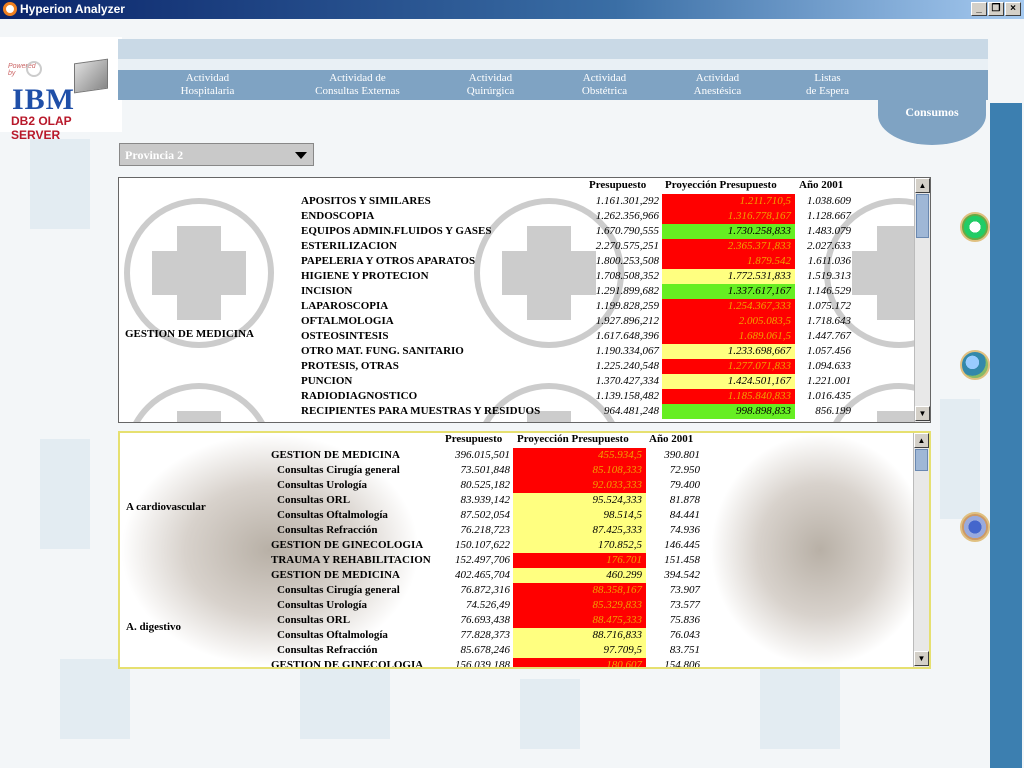 Image resolution: width=1024 pixels, height=768 pixels. Describe the element at coordinates (553, 85) in the screenshot. I see `nav-bar` at that location.